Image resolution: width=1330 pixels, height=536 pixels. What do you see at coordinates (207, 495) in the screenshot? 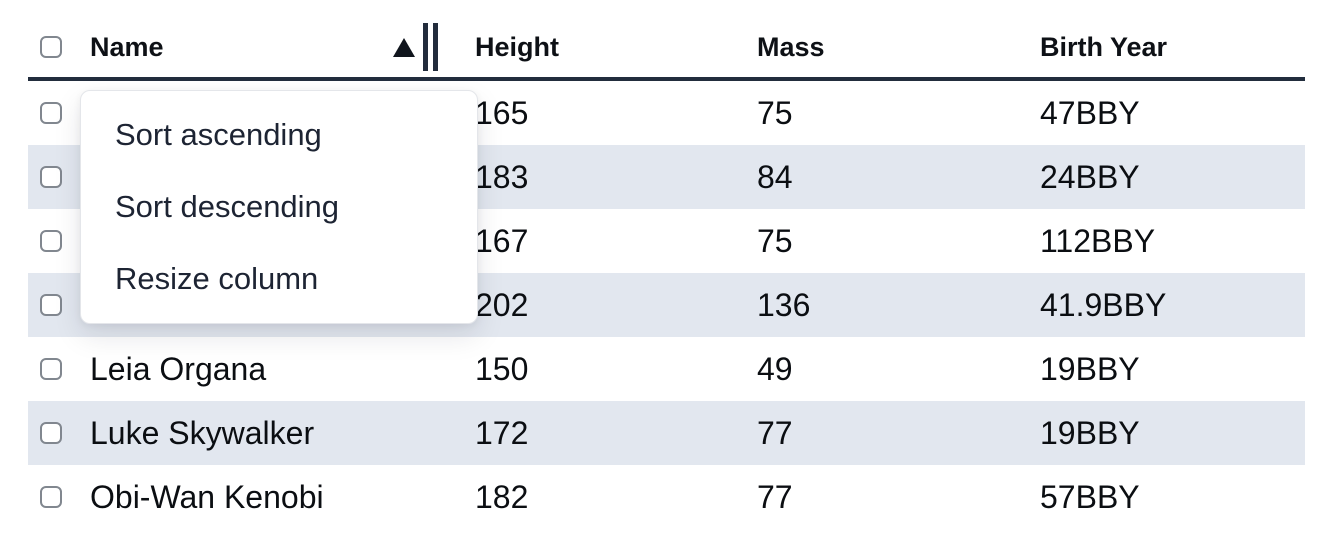
I see `row-name-cell: Obi-Wan Kenobi` at bounding box center [207, 495].